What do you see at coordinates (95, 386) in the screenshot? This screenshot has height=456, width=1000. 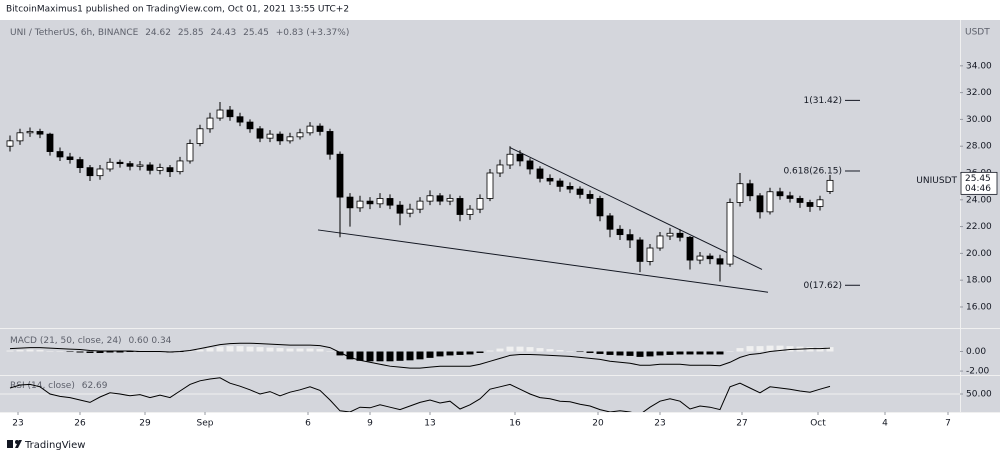 I see `rsi-readout: 62.69` at bounding box center [95, 386].